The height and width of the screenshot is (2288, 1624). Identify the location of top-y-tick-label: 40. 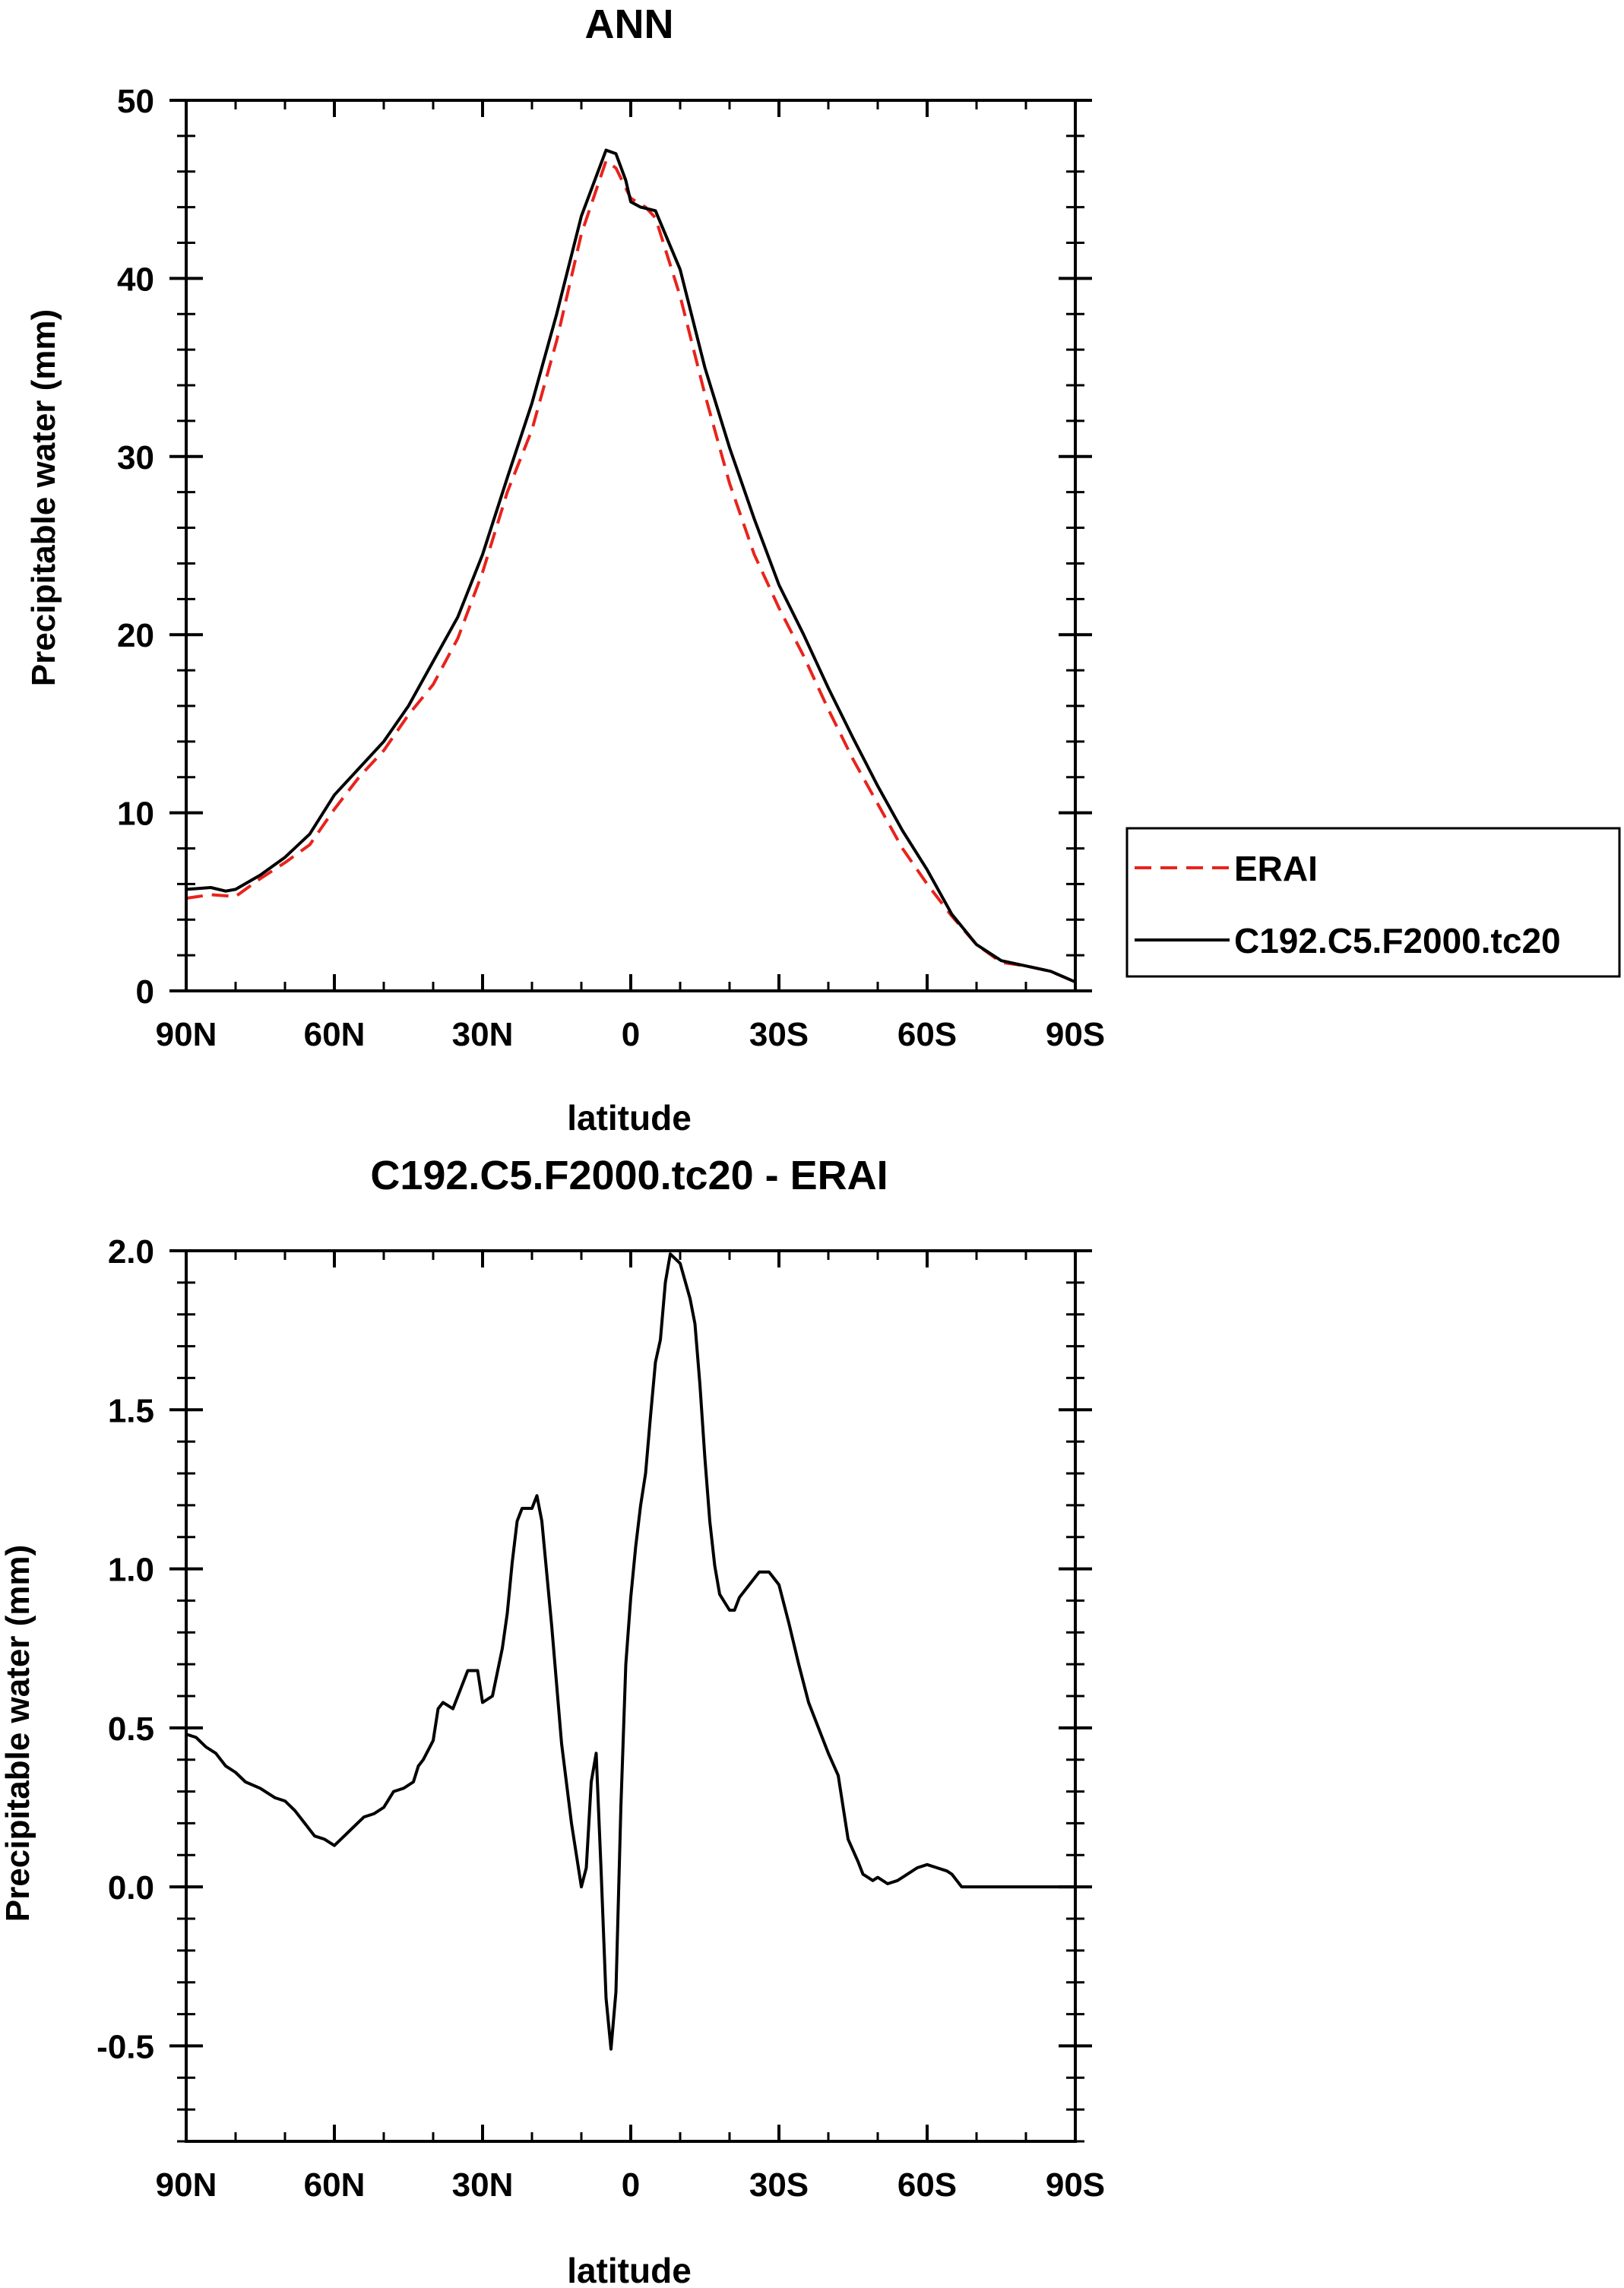
(136, 279).